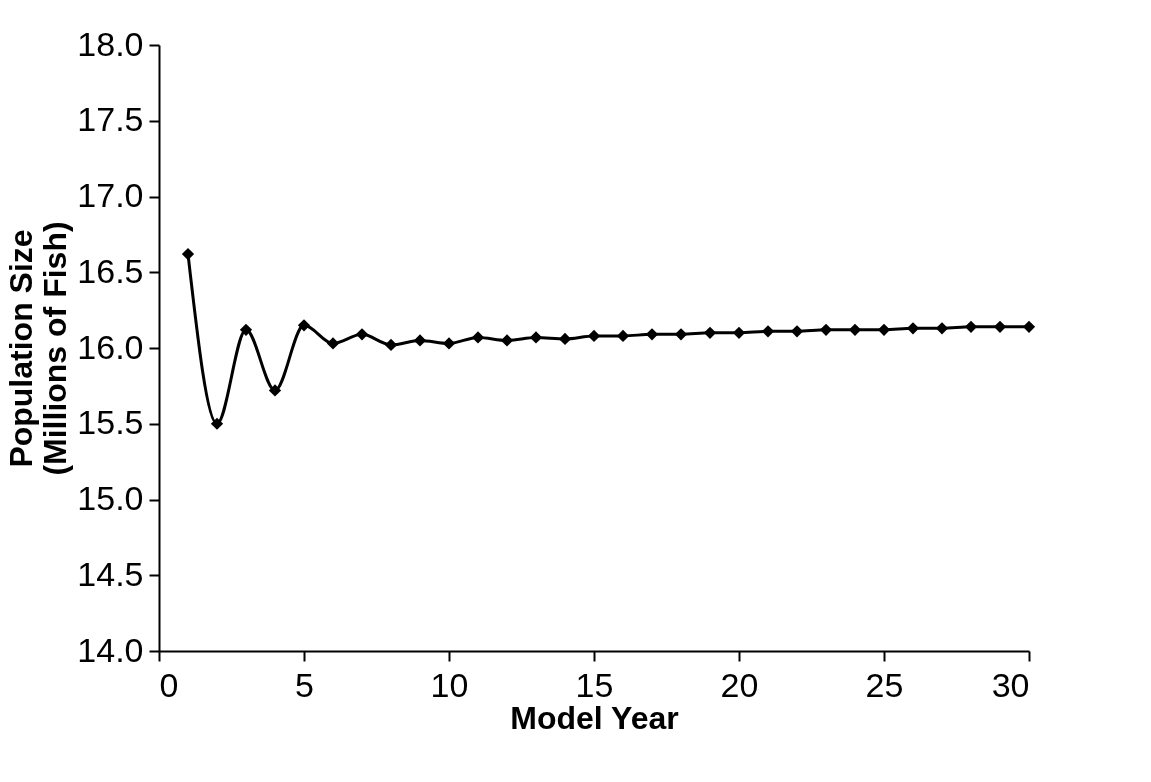 The width and height of the screenshot is (1151, 782). I want to click on x-tick-label: 20, so click(739, 684).